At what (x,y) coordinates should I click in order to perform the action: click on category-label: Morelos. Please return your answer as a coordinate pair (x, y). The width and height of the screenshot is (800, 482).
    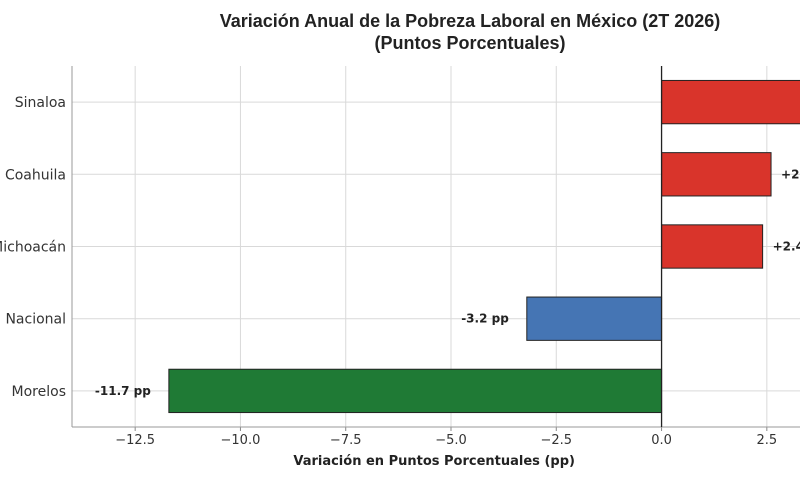
    Looking at the image, I should click on (39, 392).